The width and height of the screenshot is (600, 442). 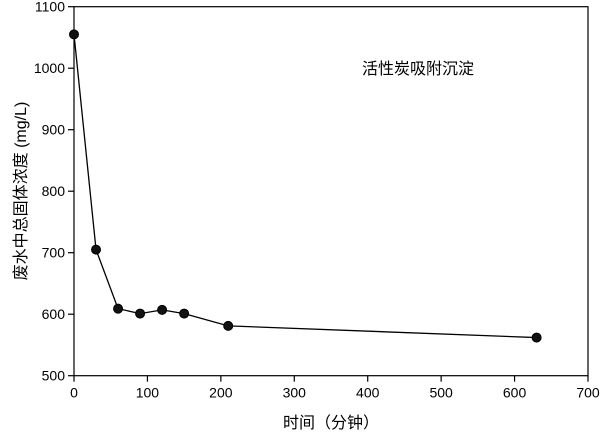 What do you see at coordinates (49, 68) in the screenshot?
I see `y-tick-label: 1000` at bounding box center [49, 68].